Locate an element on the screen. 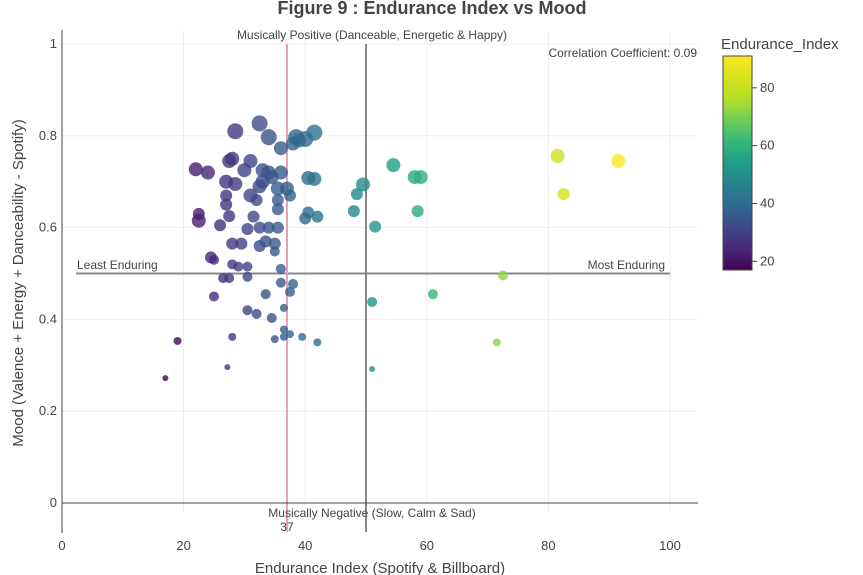 The height and width of the screenshot is (575, 863). median-value-label: 37 is located at coordinates (287, 527).